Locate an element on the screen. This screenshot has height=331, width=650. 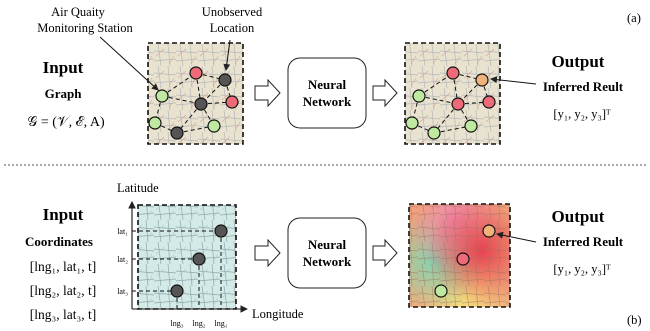
coordinate-map: lat₁ lat₂ lat₃ lng₃ lng₂ lng₁ is located at coordinates (183, 264).